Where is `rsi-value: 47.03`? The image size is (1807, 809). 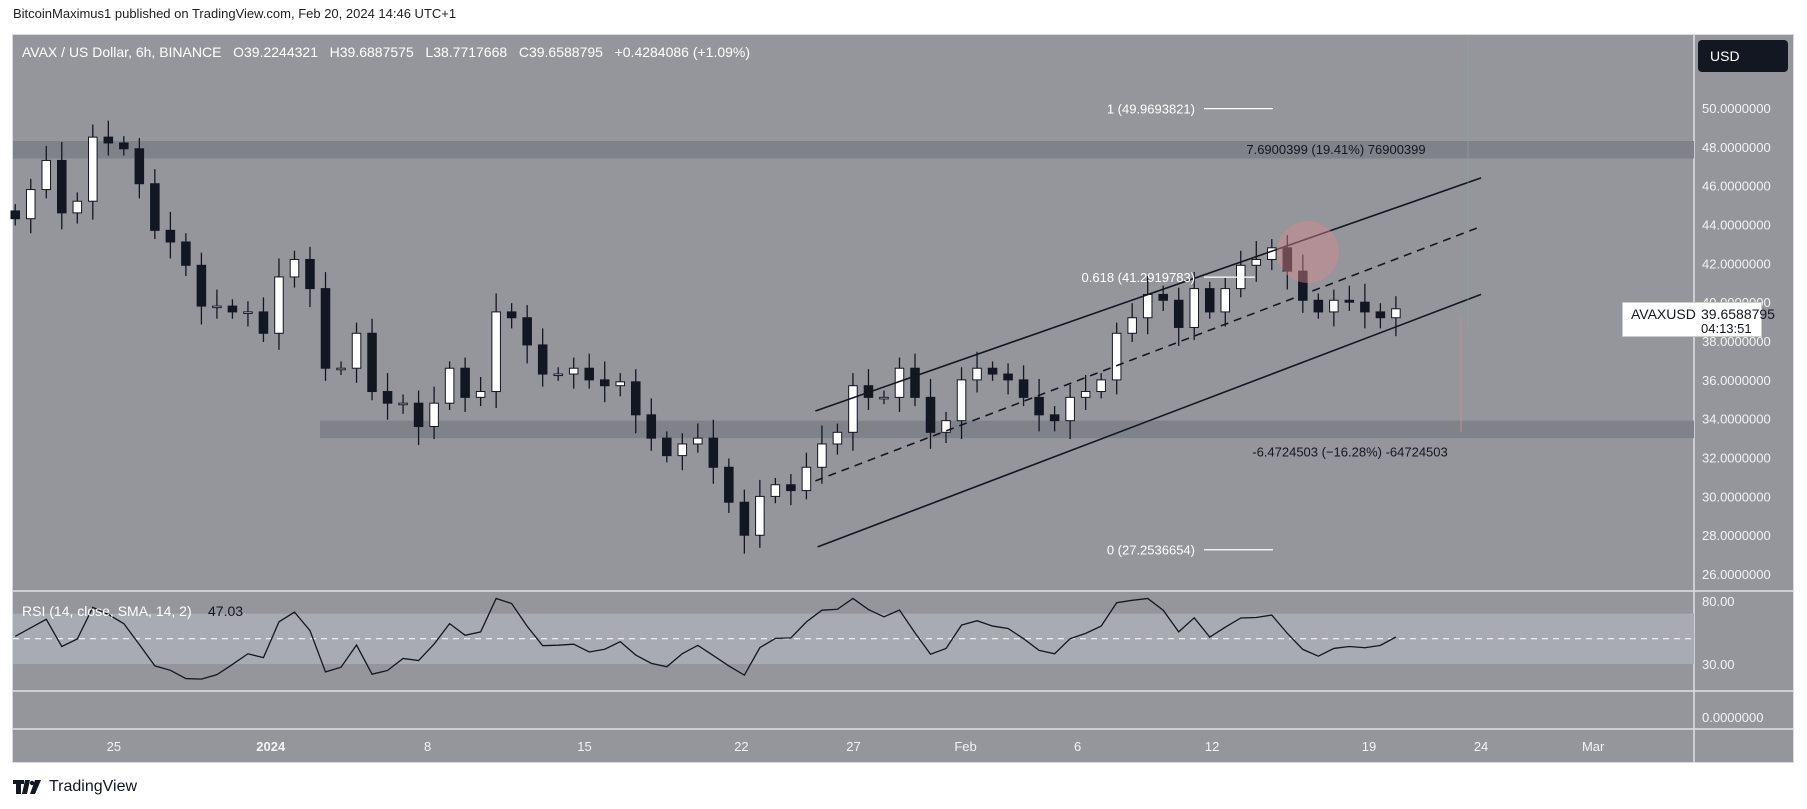
rsi-value: 47.03 is located at coordinates (225, 611).